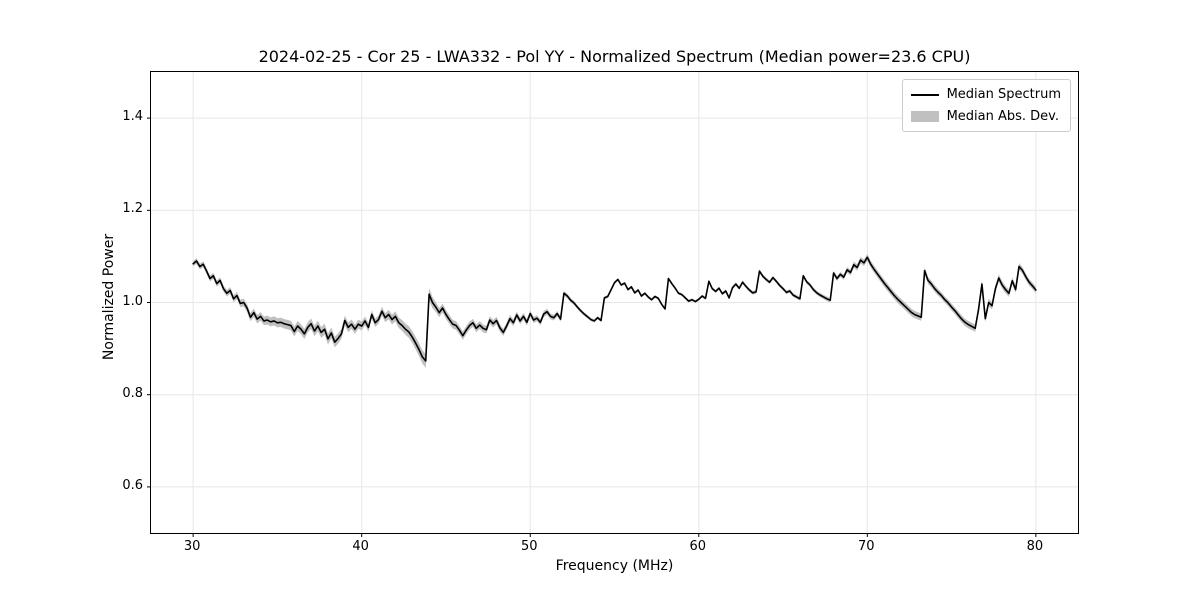  I want to click on legend-patch-swatch, so click(924, 116).